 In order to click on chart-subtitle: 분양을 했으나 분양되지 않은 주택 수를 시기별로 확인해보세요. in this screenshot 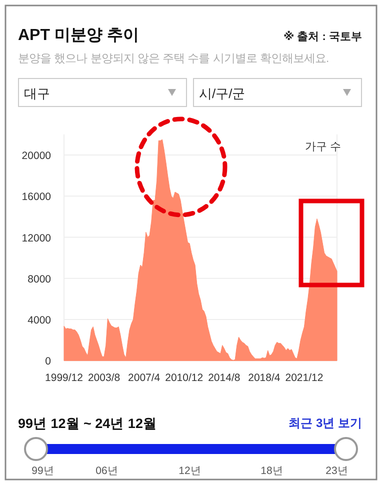, I will do `click(174, 59)`.